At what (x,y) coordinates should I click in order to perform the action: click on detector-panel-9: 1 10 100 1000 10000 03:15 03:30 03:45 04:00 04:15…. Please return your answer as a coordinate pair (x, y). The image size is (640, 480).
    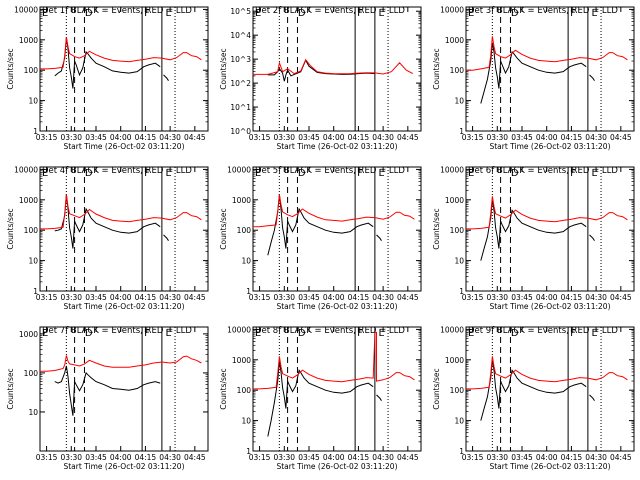
    Looking at the image, I should click on (533, 398).